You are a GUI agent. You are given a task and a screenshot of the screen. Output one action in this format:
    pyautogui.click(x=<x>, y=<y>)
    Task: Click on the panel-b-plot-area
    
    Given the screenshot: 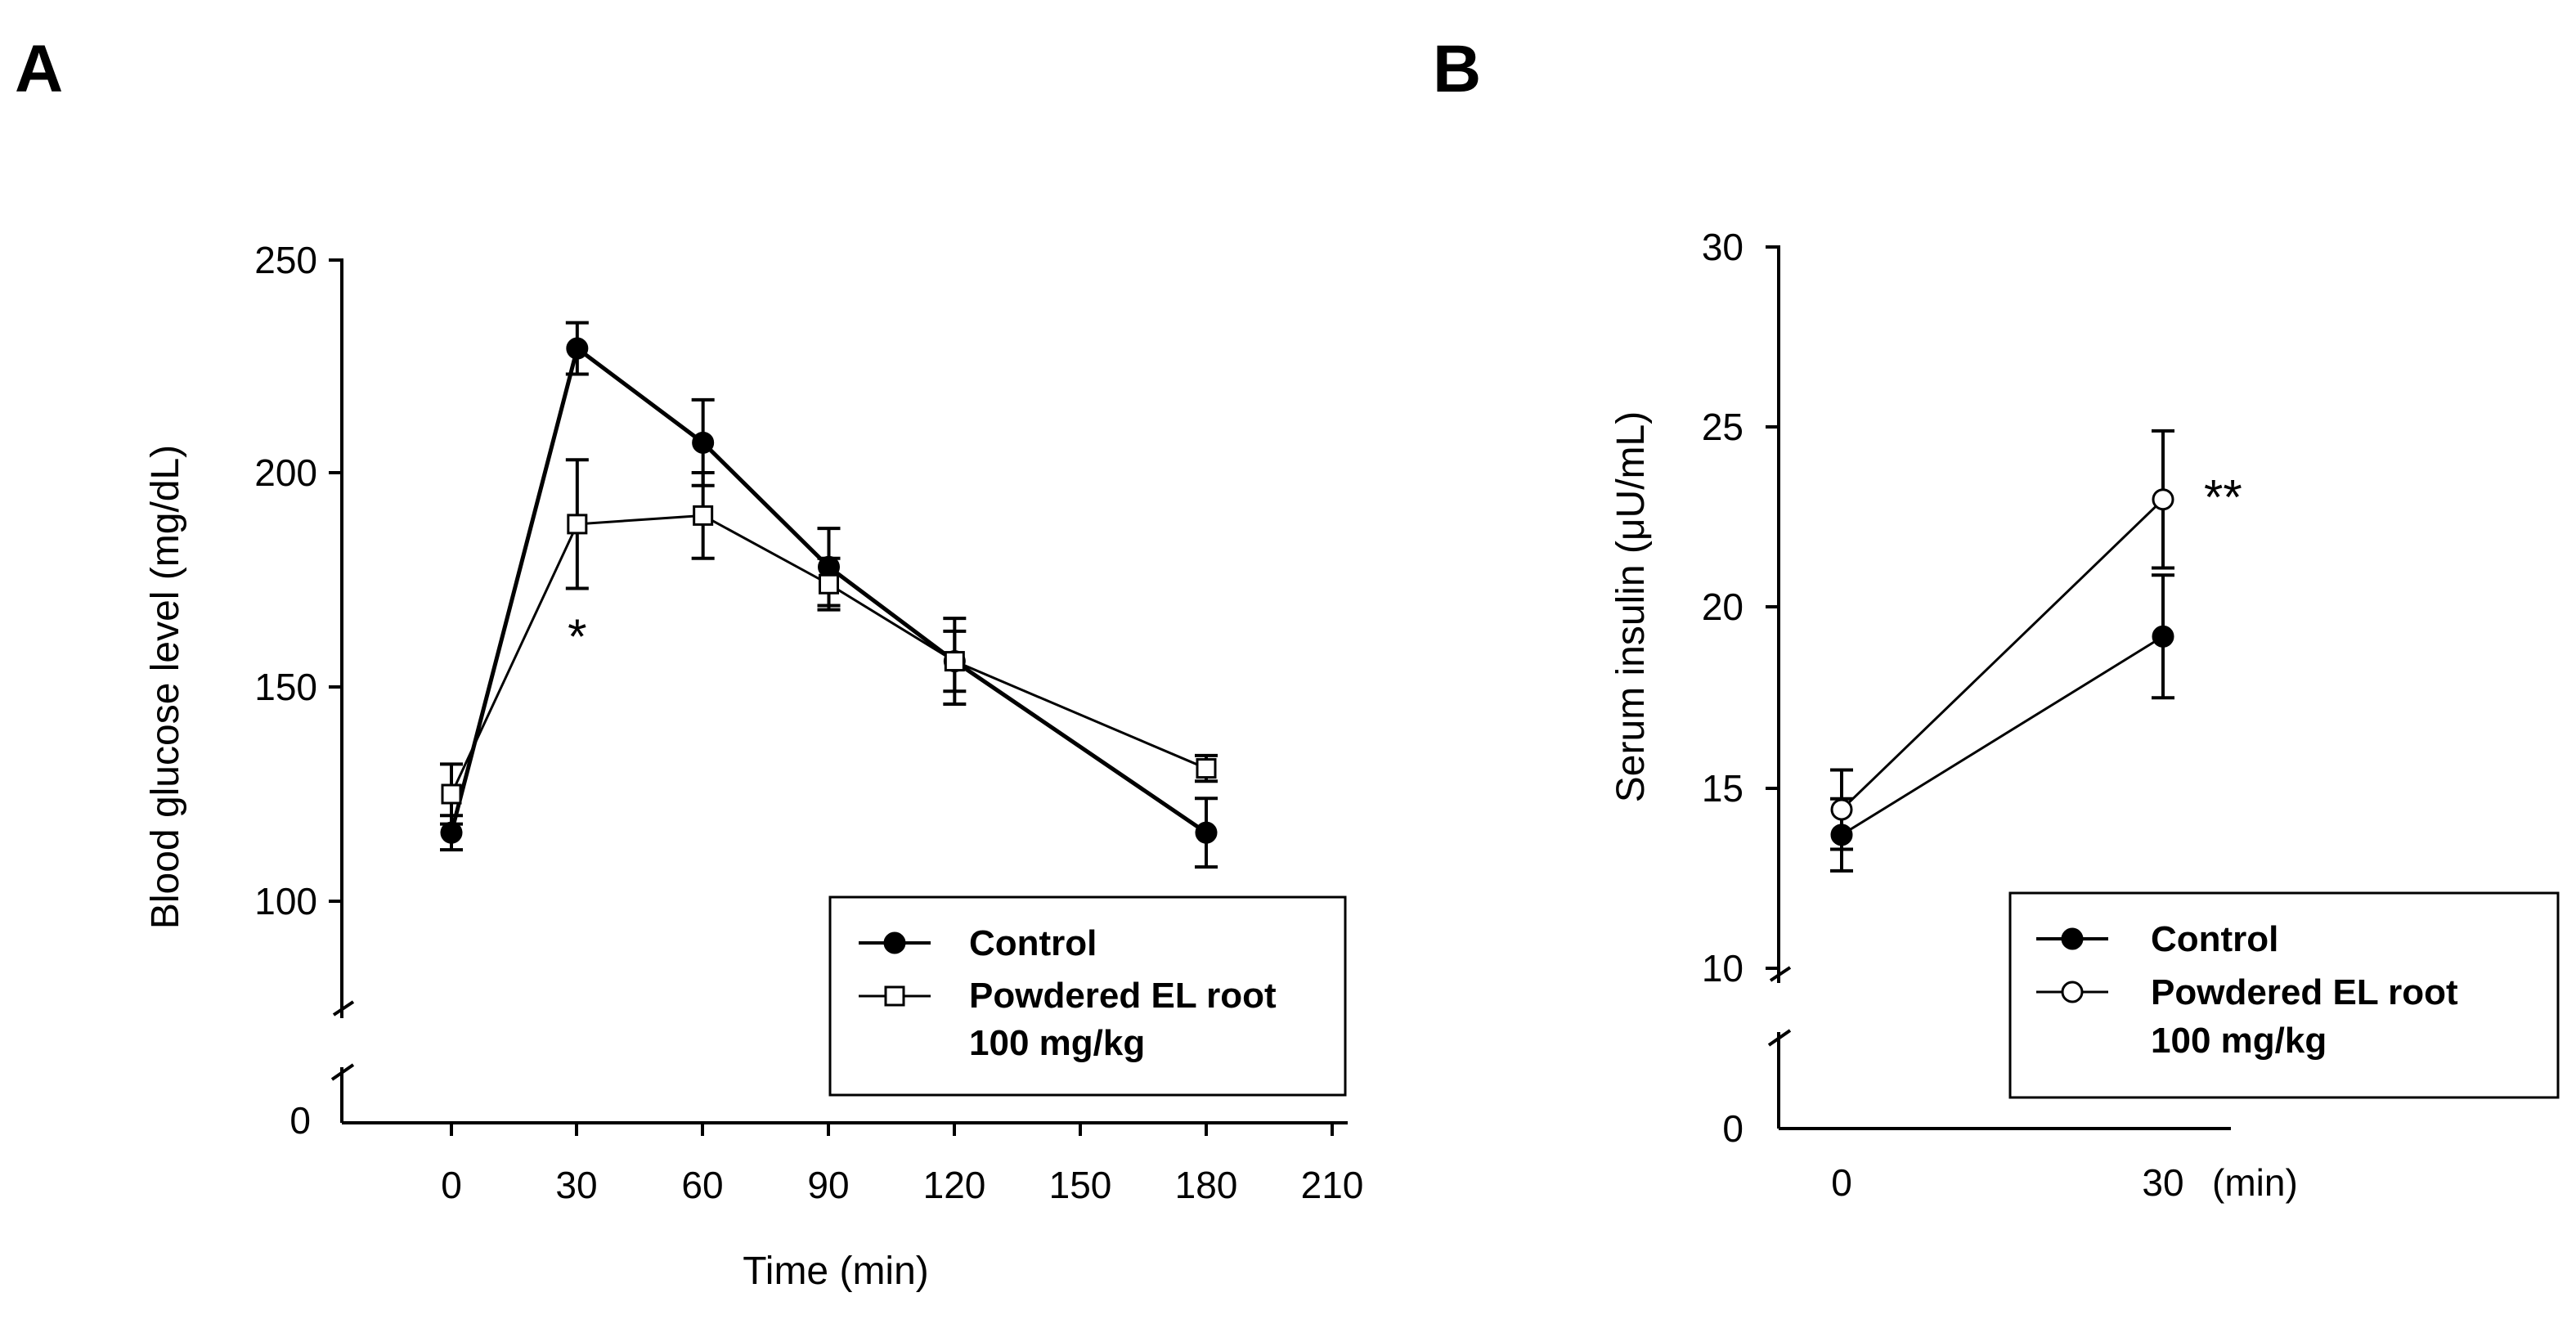 What is the action you would take?
    pyautogui.click(x=2002, y=651)
    